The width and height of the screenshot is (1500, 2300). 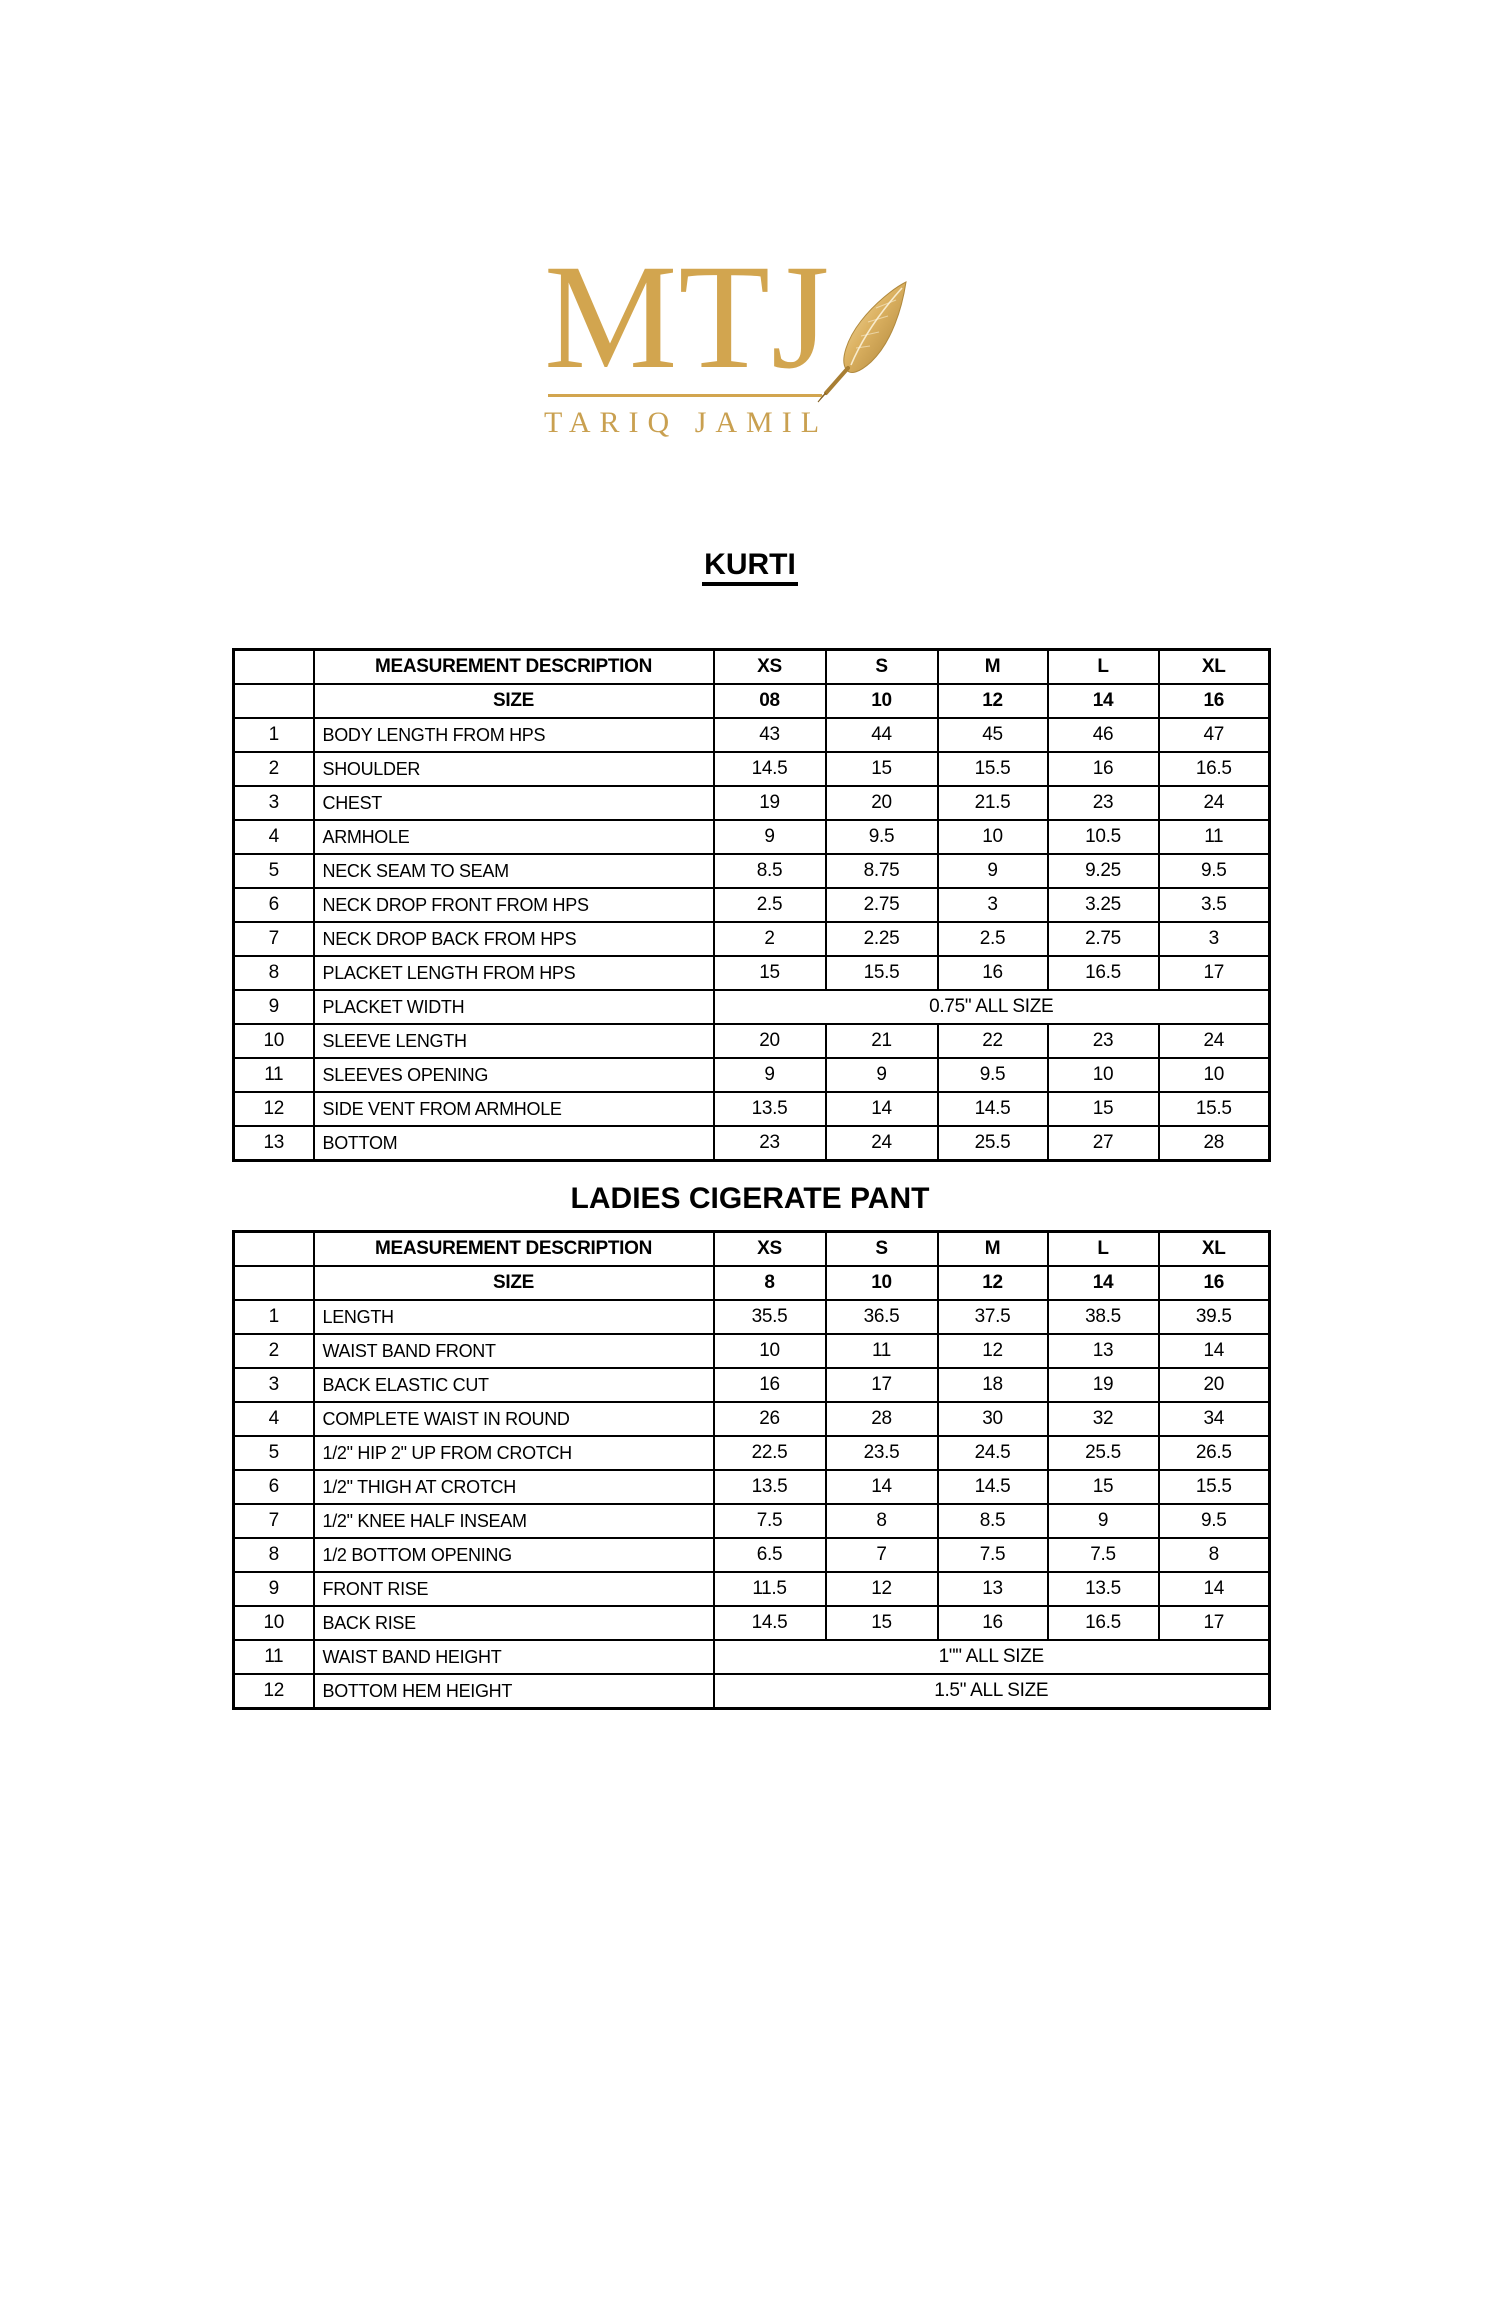 What do you see at coordinates (751, 803) in the screenshot?
I see `measurement-row: 3 CHEST 19 20 21.5 23 24` at bounding box center [751, 803].